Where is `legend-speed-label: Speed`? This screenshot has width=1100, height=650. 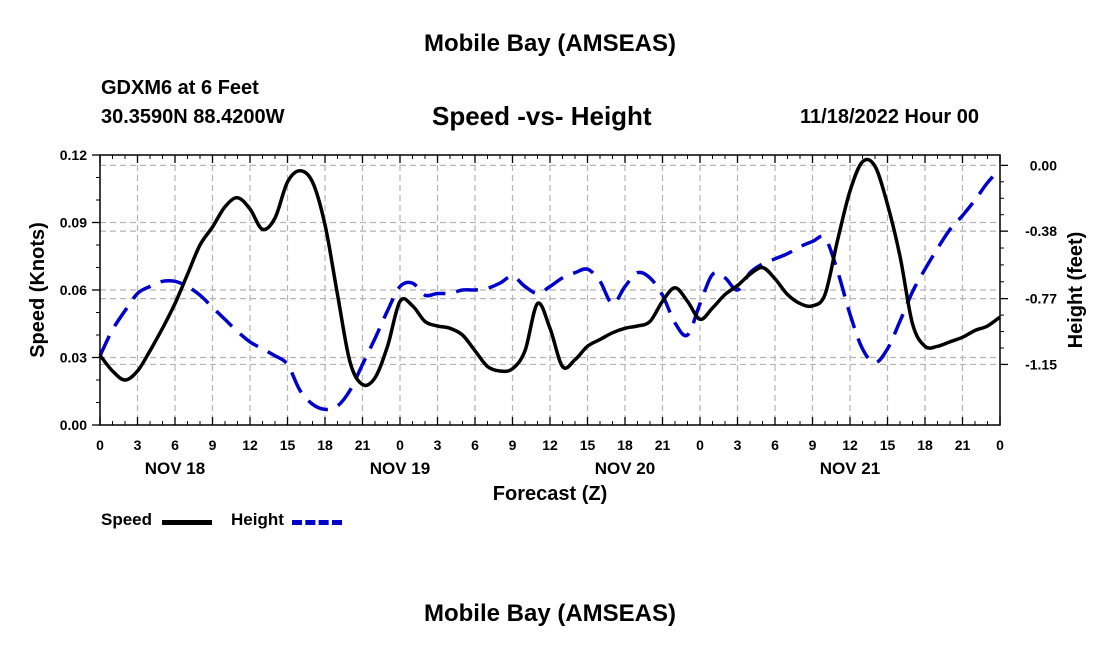
legend-speed-label: Speed is located at coordinates (127, 519).